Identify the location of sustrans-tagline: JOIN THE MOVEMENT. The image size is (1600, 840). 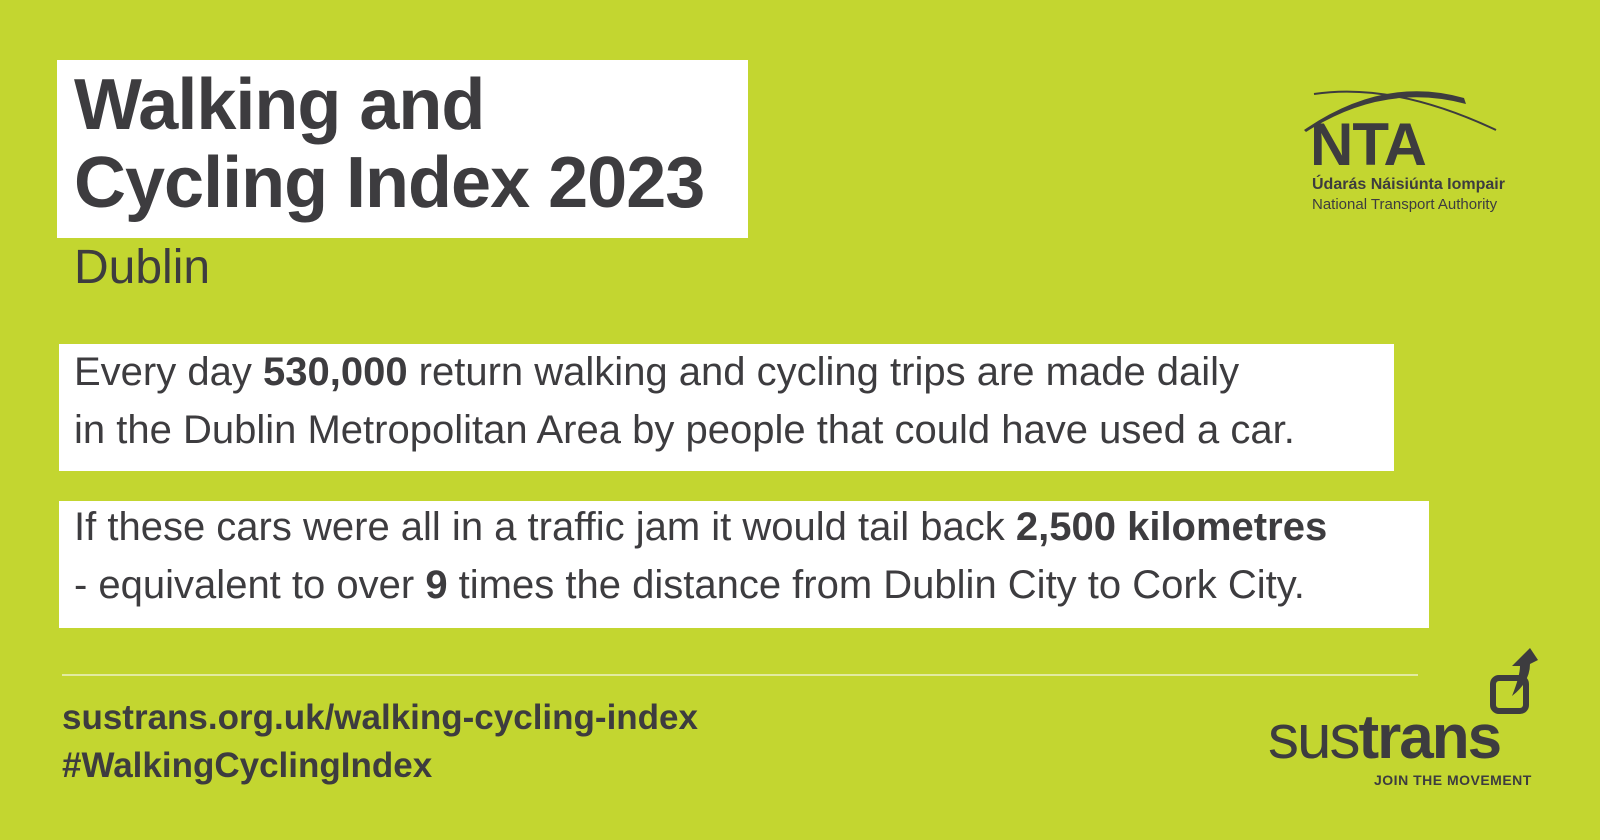
(1453, 780).